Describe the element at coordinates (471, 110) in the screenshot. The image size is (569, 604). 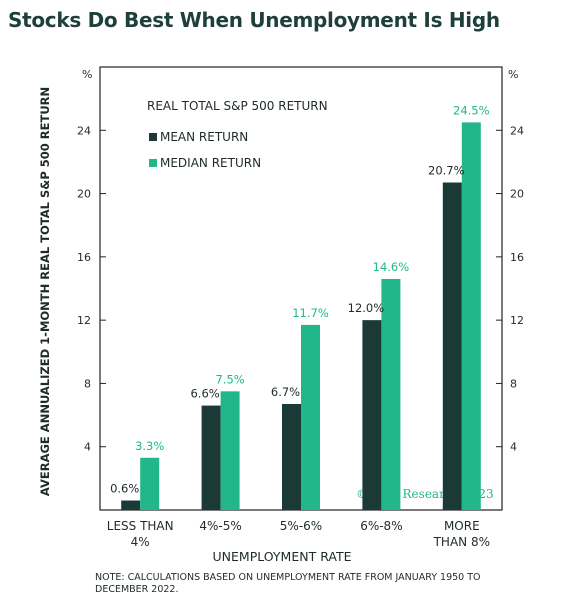
I see `data-label-median: 24.5%` at that location.